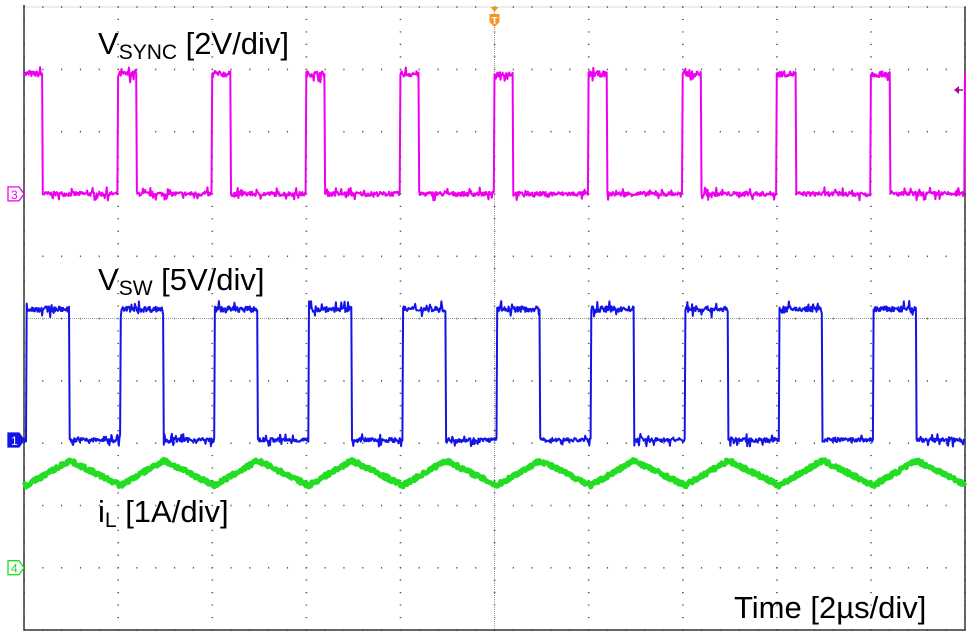 The height and width of the screenshot is (638, 975). I want to click on trigger-marker: T, so click(494, 17).